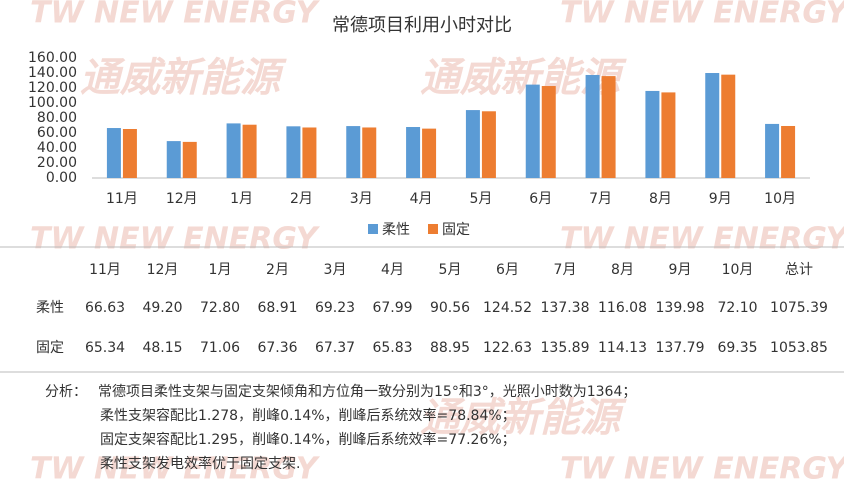 This screenshot has height=489, width=844. What do you see at coordinates (361, 199) in the screenshot?
I see `x-tick-label: 3月` at bounding box center [361, 199].